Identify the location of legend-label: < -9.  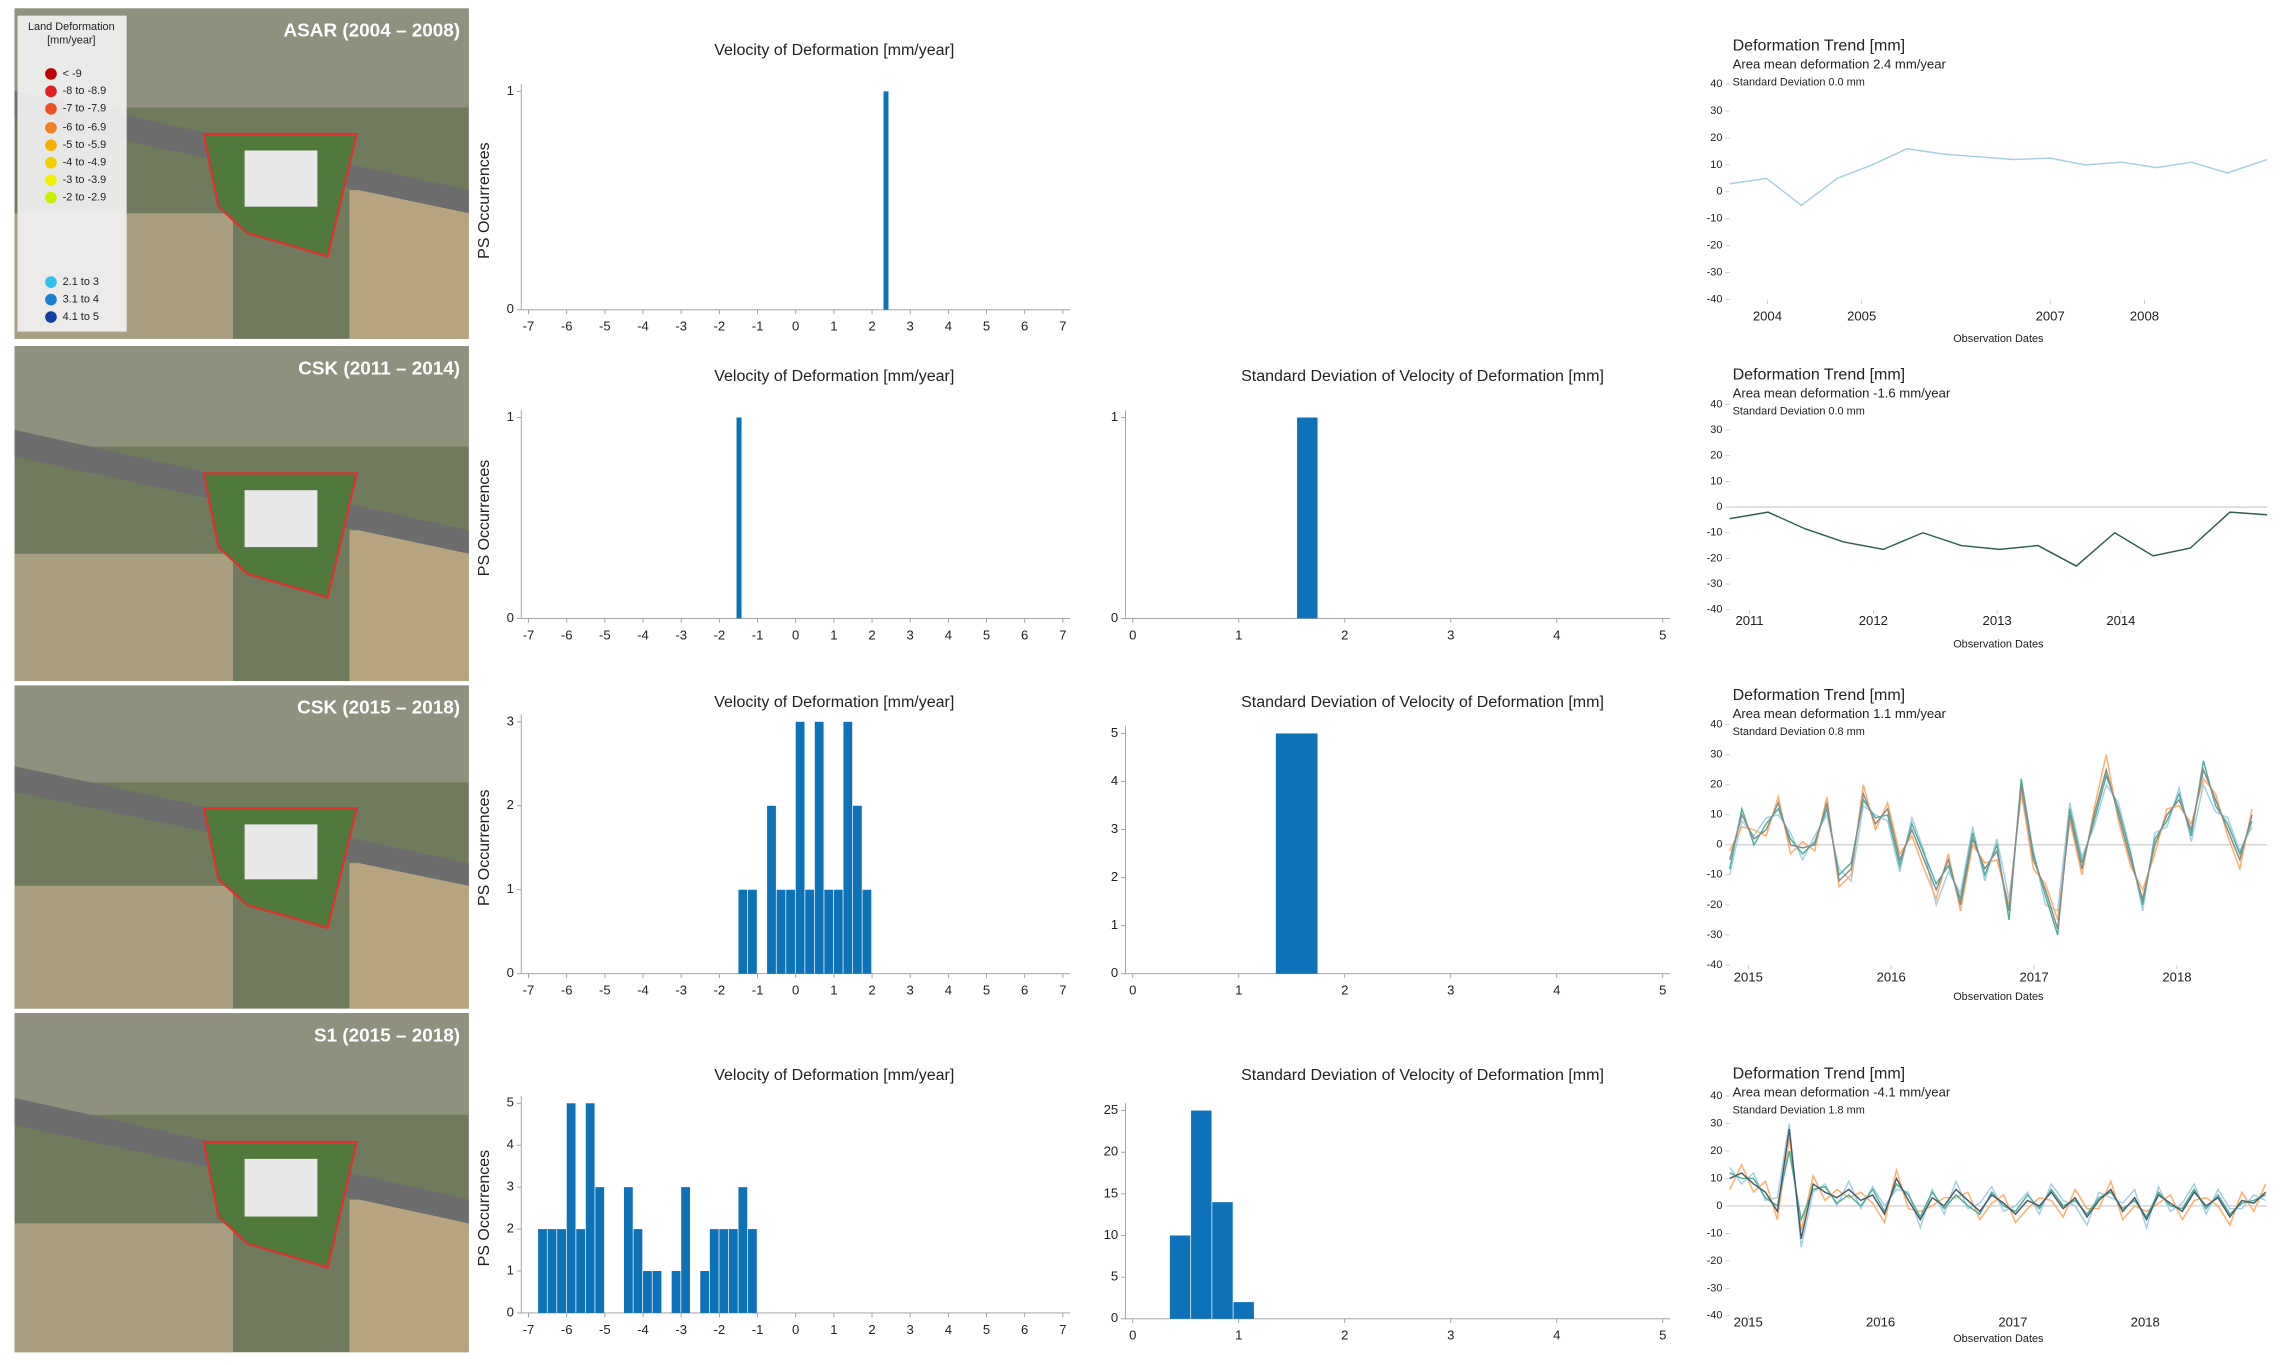
(72, 74).